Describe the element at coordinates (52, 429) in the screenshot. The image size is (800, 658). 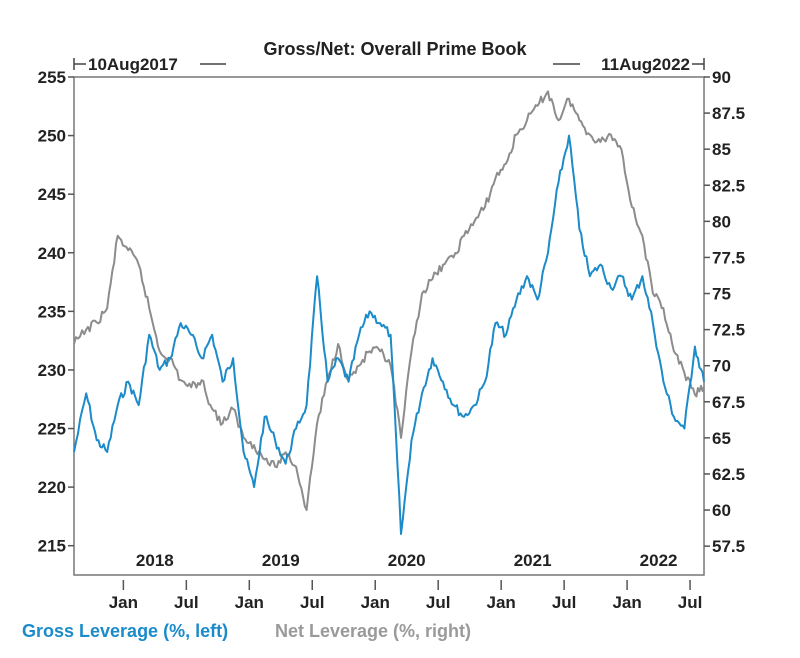
I see `left-tick-label: 225` at that location.